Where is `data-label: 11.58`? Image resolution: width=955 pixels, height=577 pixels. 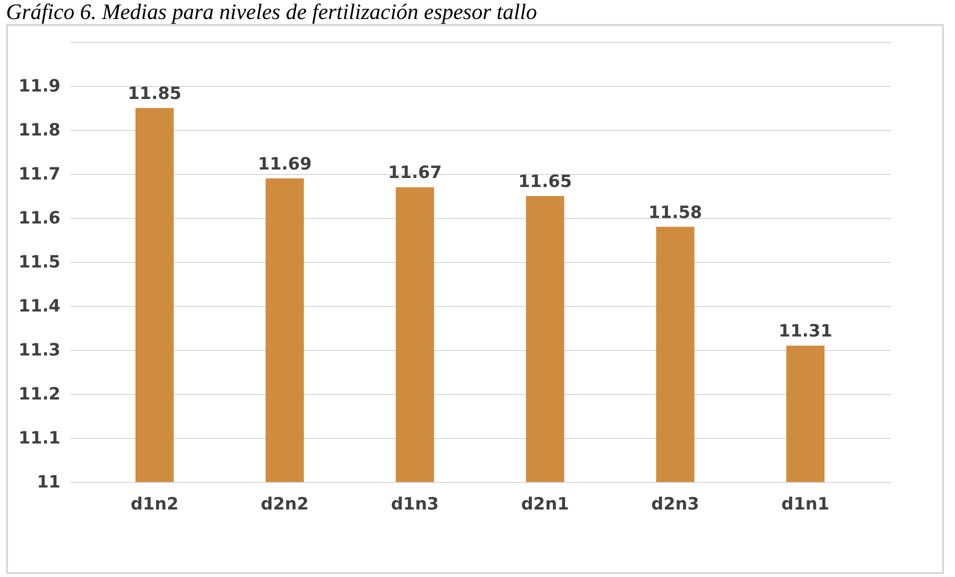
data-label: 11.58 is located at coordinates (675, 212).